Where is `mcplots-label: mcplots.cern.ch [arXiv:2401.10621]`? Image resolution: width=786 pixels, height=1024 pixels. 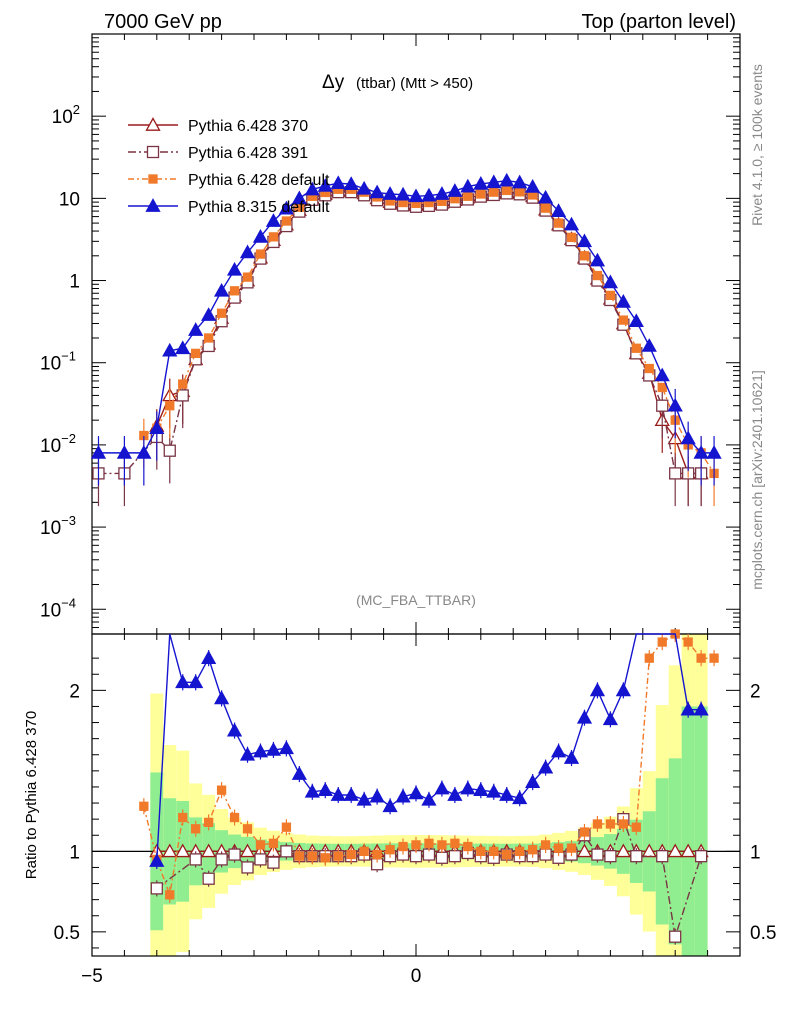
mcplots-label: mcplots.cern.ch [arXiv:2401.10621] is located at coordinates (757, 479).